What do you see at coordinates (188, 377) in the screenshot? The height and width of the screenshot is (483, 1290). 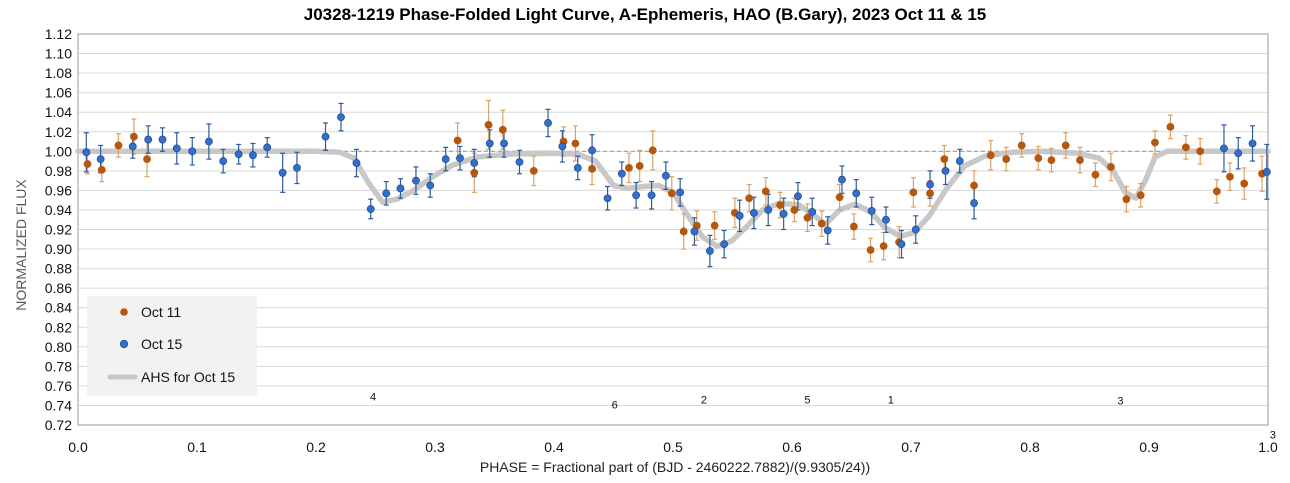 I see `legend-label-model: AHS for Oct 15` at bounding box center [188, 377].